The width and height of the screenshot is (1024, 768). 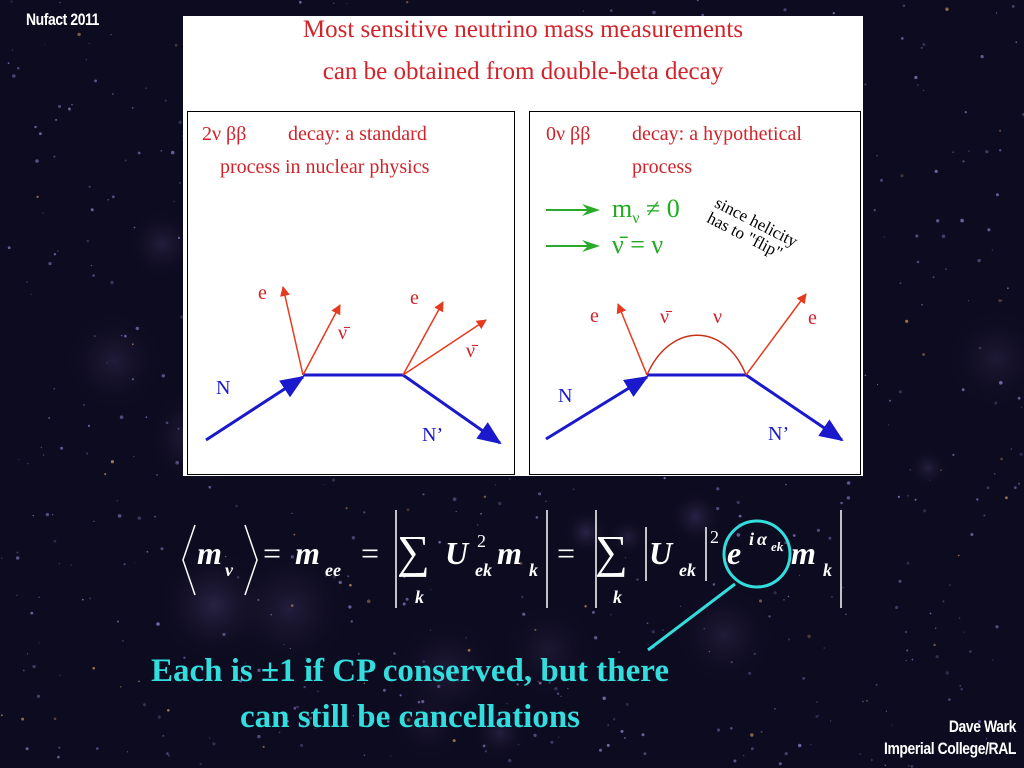 What do you see at coordinates (752, 539) in the screenshot?
I see `eq-i-exp: i` at bounding box center [752, 539].